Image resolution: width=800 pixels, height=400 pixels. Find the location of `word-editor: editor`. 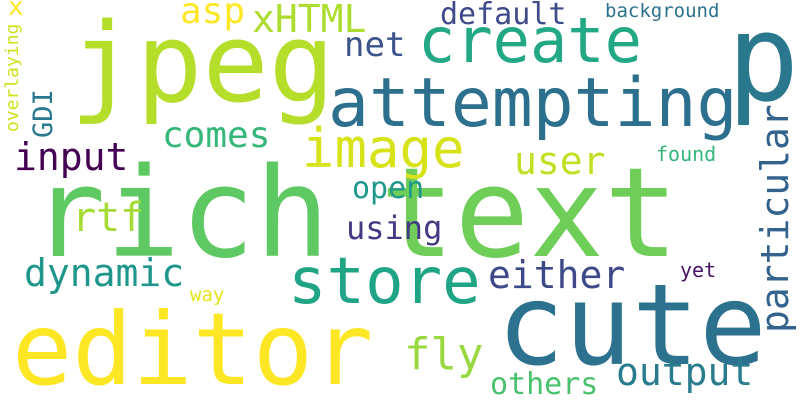

word-editor: editor is located at coordinates (193, 345).